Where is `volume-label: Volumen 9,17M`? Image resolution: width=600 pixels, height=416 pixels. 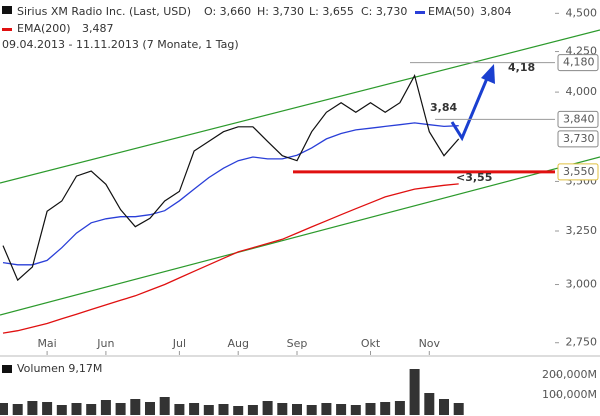
volume-label: Volumen 9,17M is located at coordinates (59, 368).